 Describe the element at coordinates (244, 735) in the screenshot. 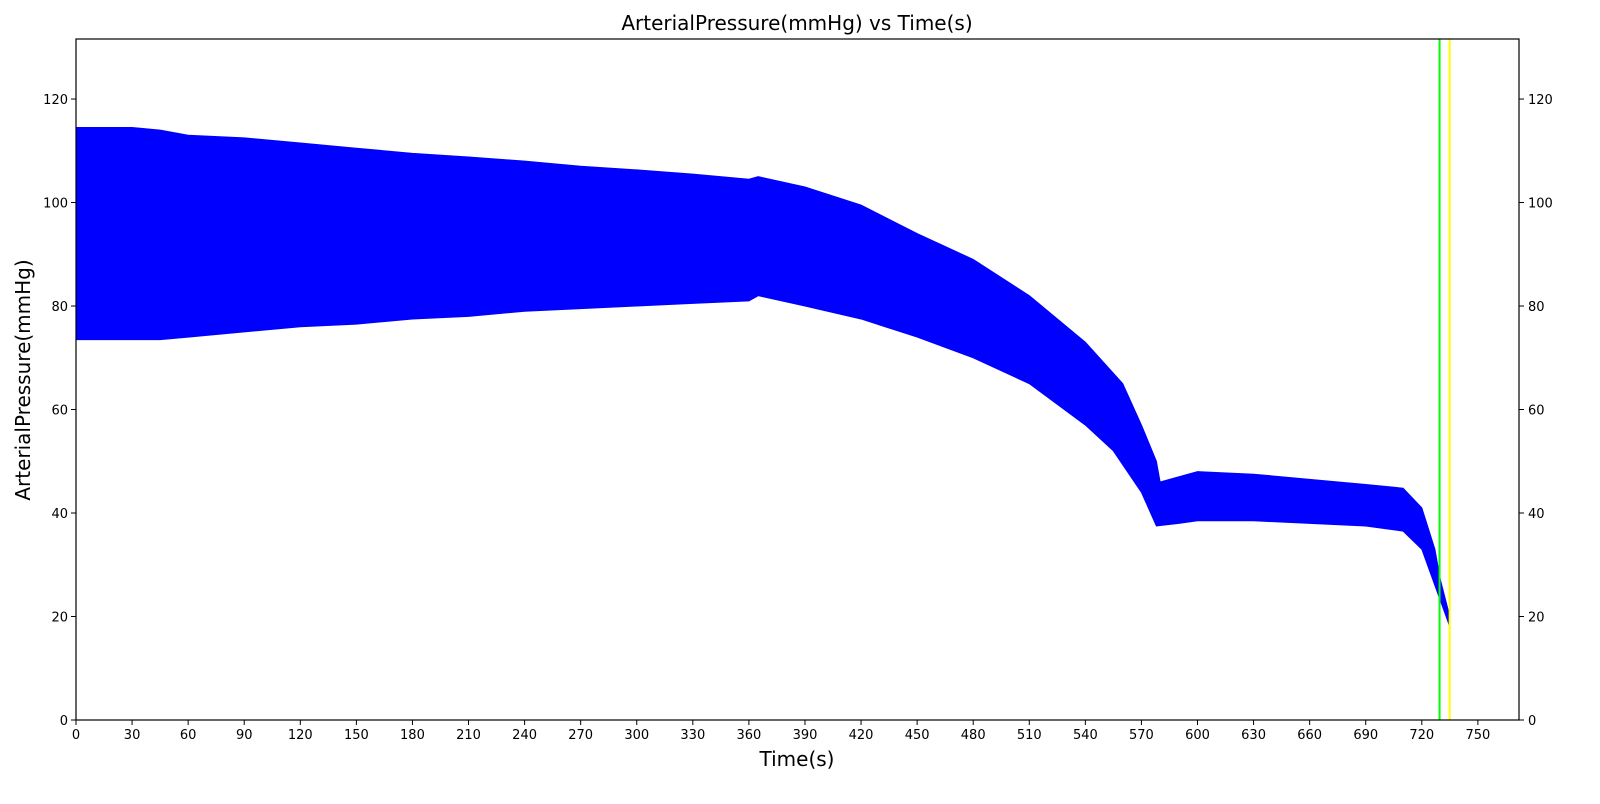

I see `x-tick-label: 90` at that location.